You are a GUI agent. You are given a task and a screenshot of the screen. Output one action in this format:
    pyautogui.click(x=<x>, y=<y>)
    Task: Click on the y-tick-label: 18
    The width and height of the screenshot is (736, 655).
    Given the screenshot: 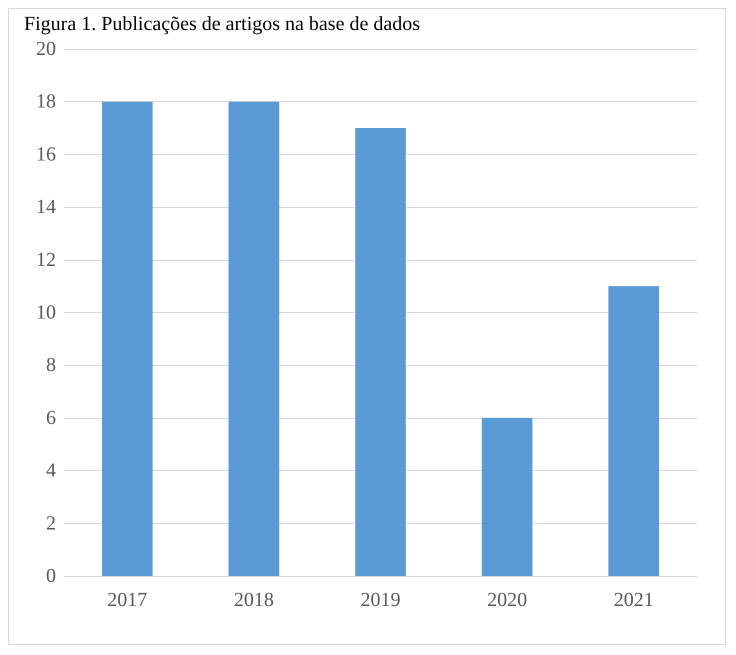 What is the action you would take?
    pyautogui.click(x=46, y=101)
    